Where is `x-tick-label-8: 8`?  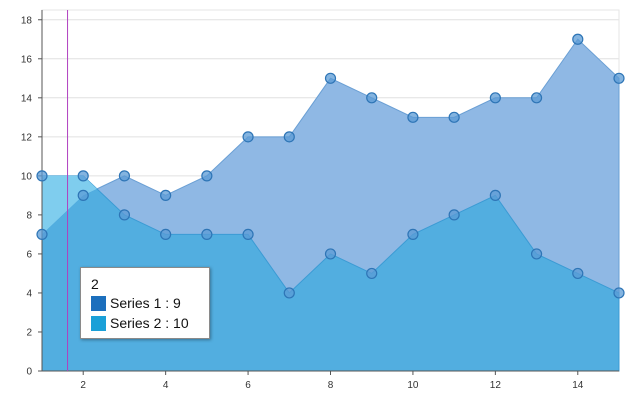 x-tick-label-8: 8 is located at coordinates (331, 385).